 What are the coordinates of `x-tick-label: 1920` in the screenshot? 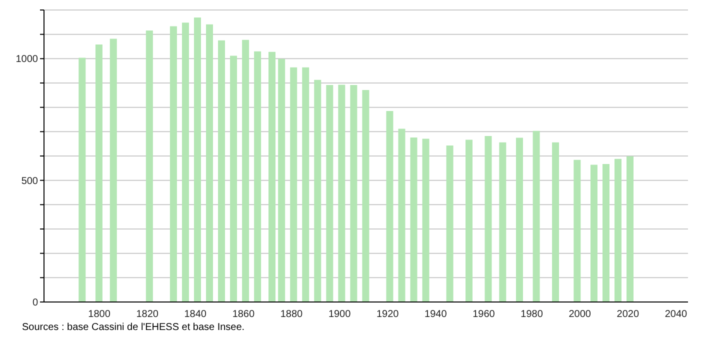 It's located at (388, 314).